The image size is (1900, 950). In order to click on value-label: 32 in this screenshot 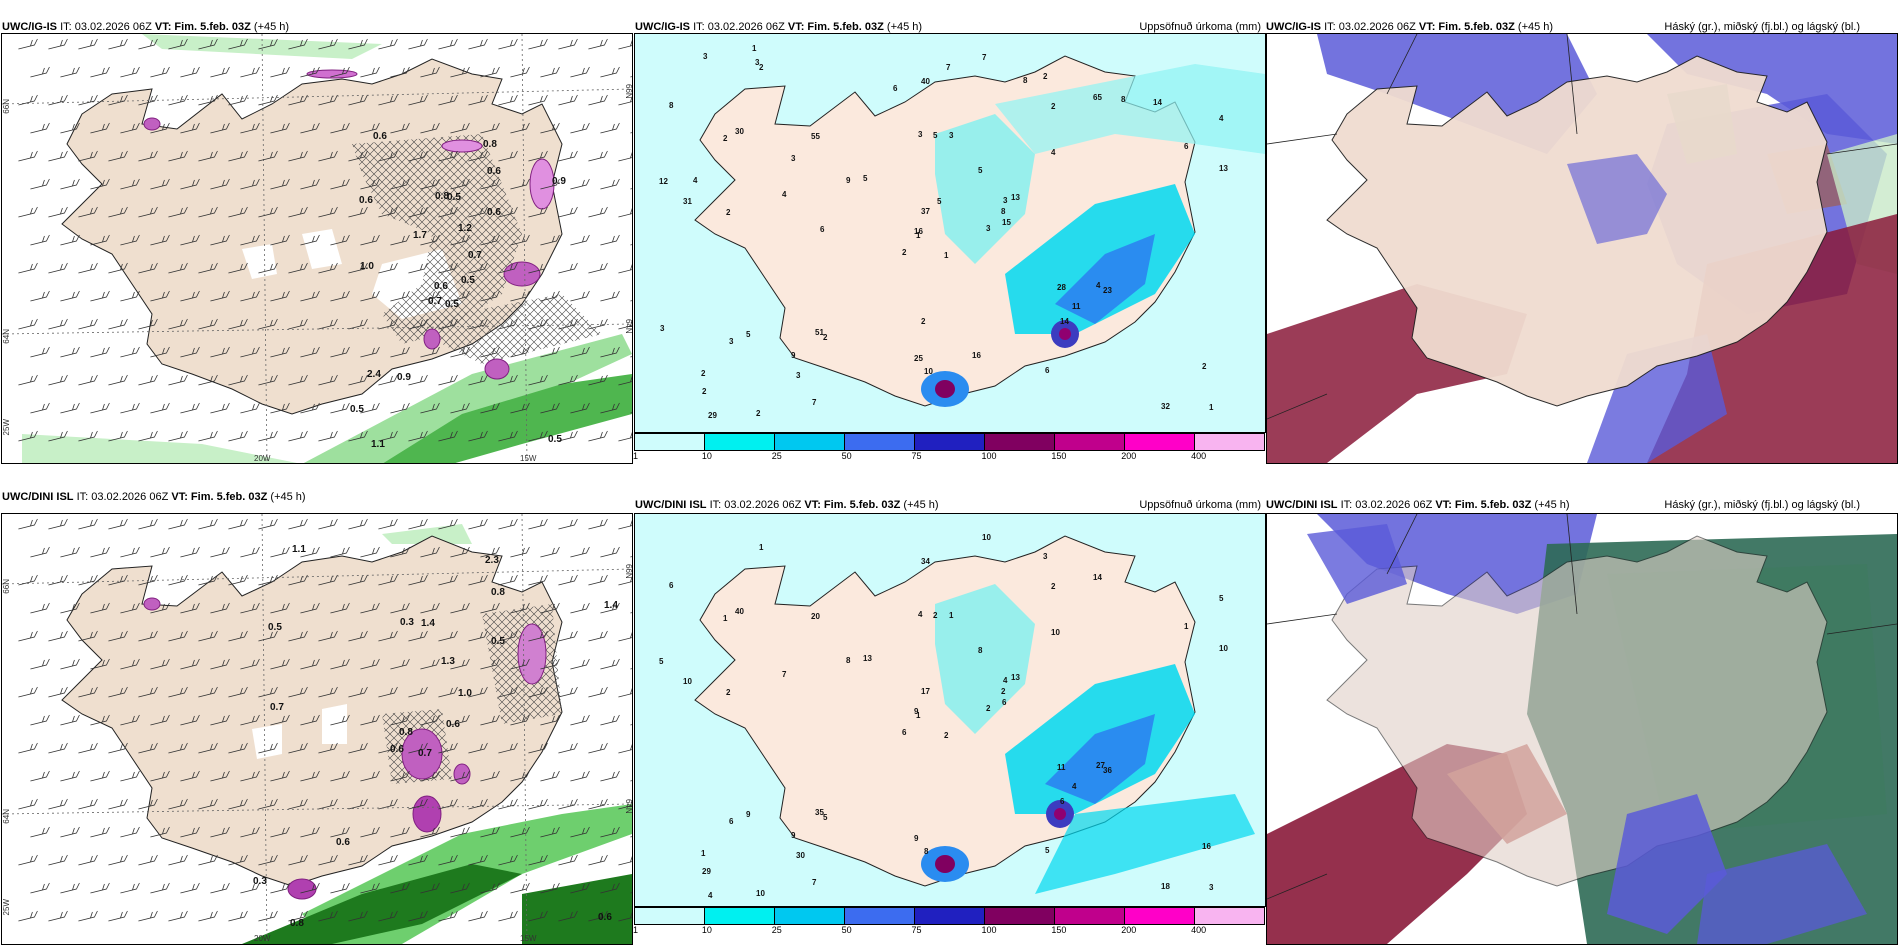, I will do `click(1165, 406)`.